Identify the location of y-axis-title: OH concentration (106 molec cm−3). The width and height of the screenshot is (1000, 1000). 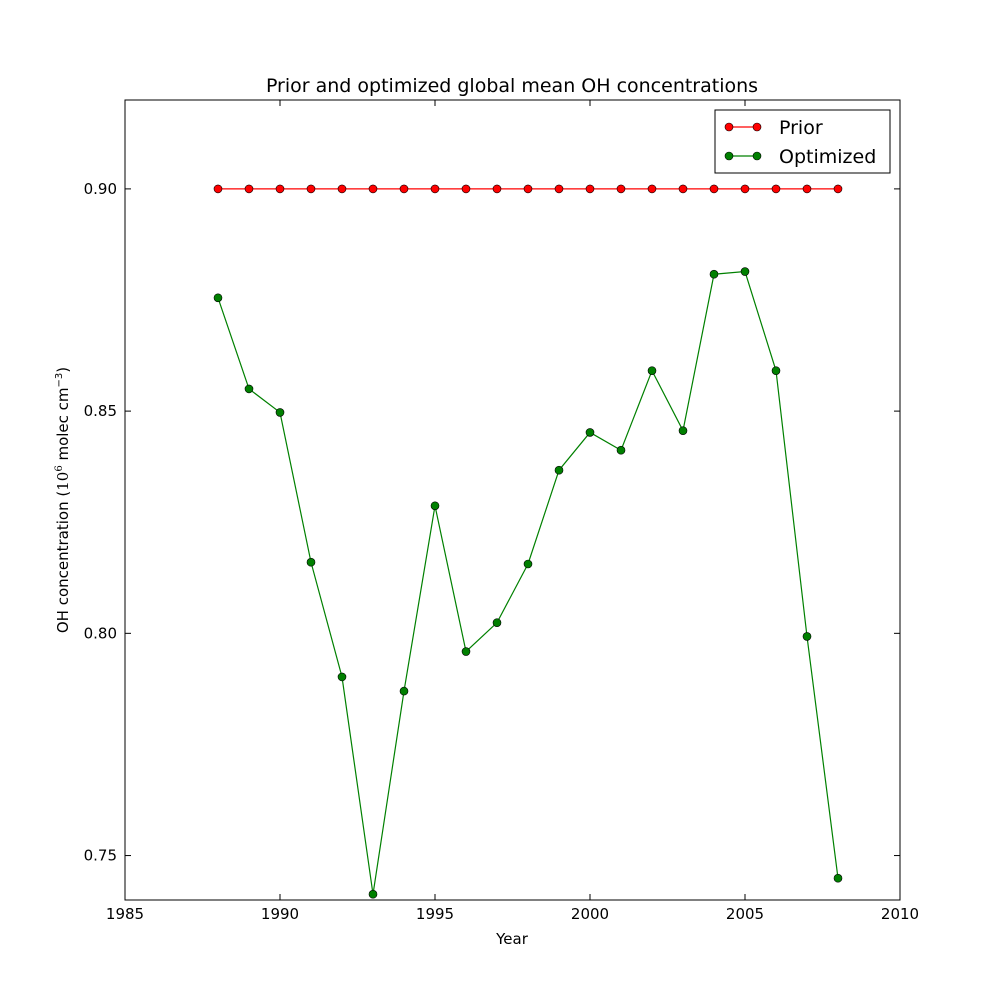
(63, 500).